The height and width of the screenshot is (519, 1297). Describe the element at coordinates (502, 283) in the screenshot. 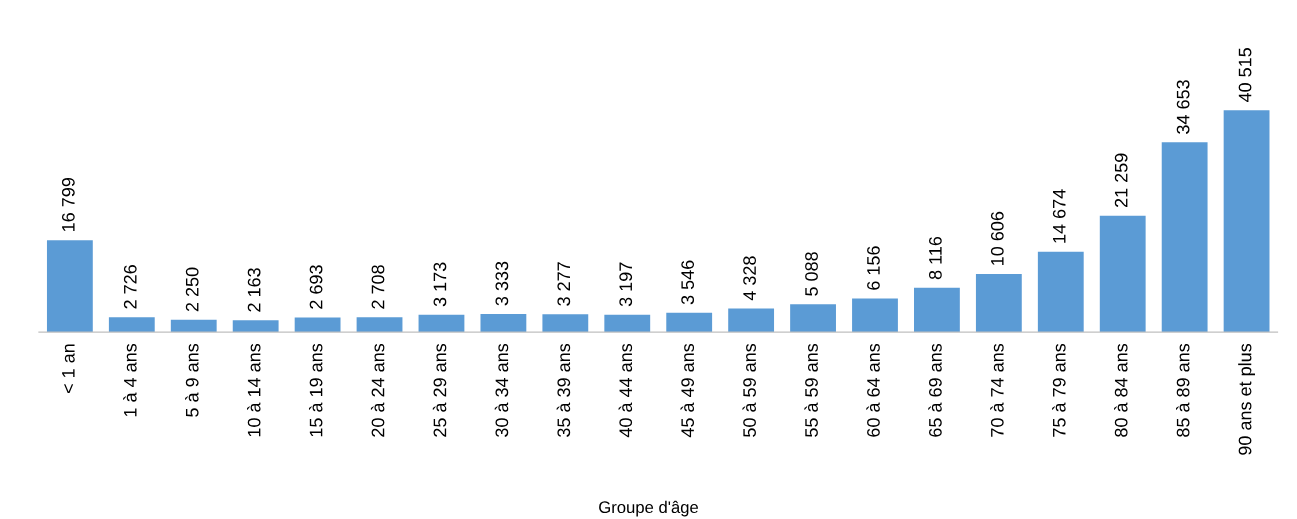

I see `data-label: 3 333` at that location.